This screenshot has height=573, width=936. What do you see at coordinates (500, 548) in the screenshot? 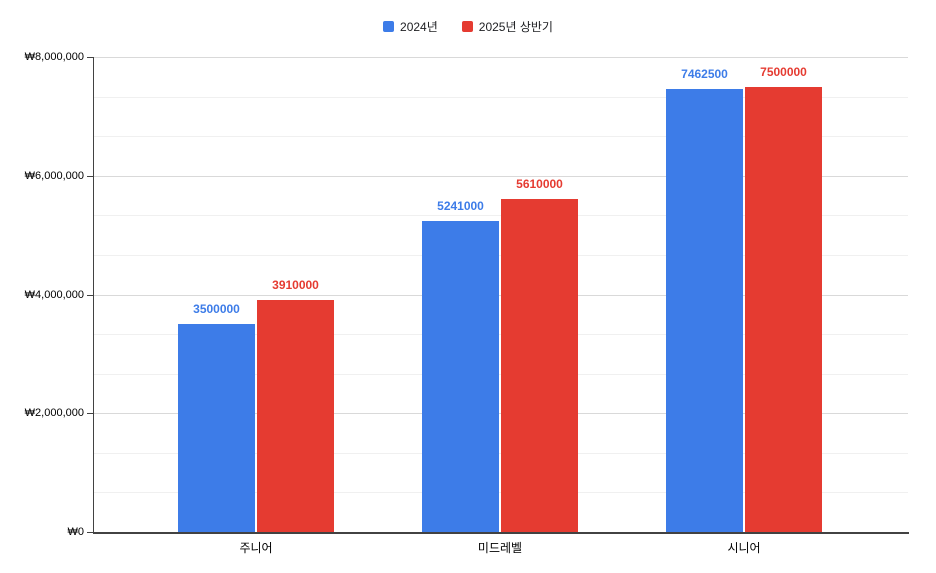
I see `x-axis-category-label: 미드레벨` at bounding box center [500, 548].